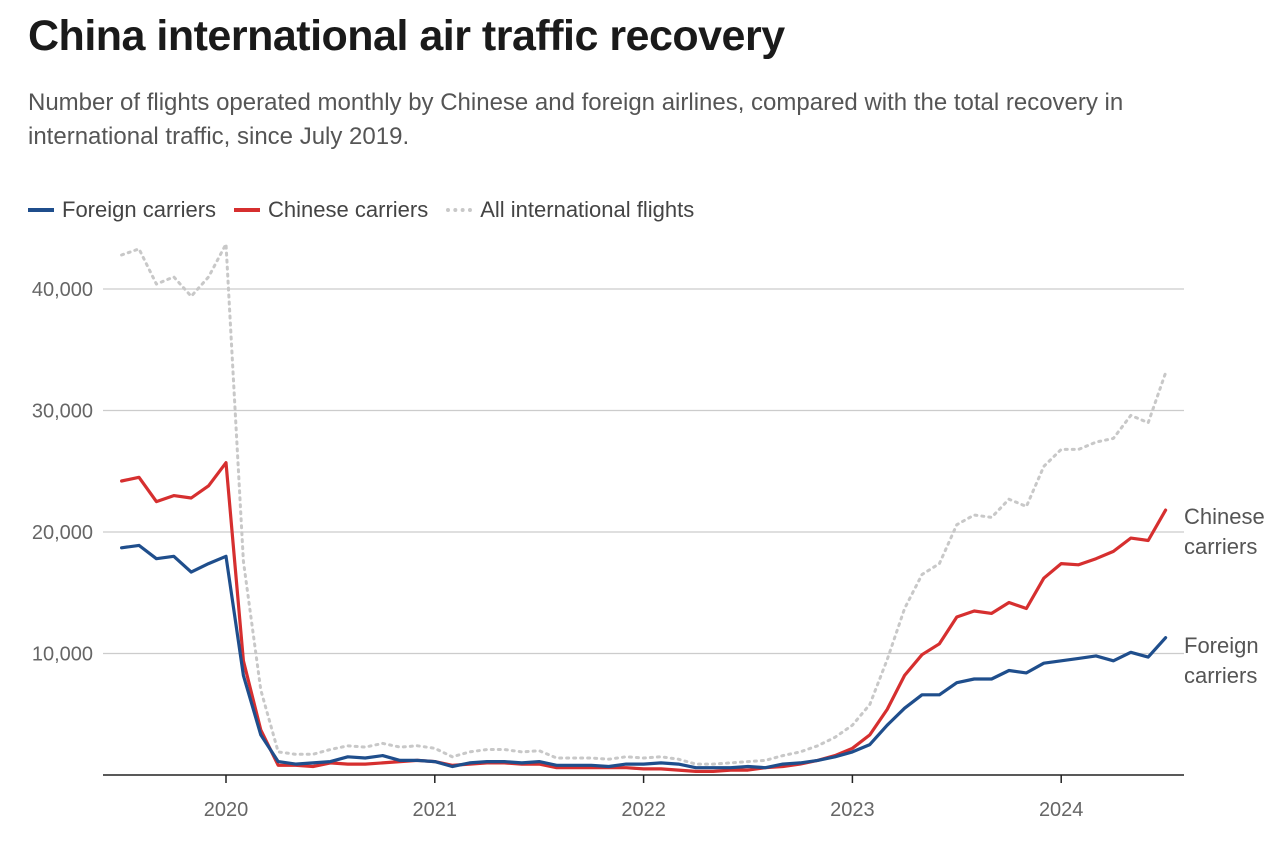 The height and width of the screenshot is (848, 1280). Describe the element at coordinates (435, 810) in the screenshot. I see `x-tick-label: 2021` at that location.